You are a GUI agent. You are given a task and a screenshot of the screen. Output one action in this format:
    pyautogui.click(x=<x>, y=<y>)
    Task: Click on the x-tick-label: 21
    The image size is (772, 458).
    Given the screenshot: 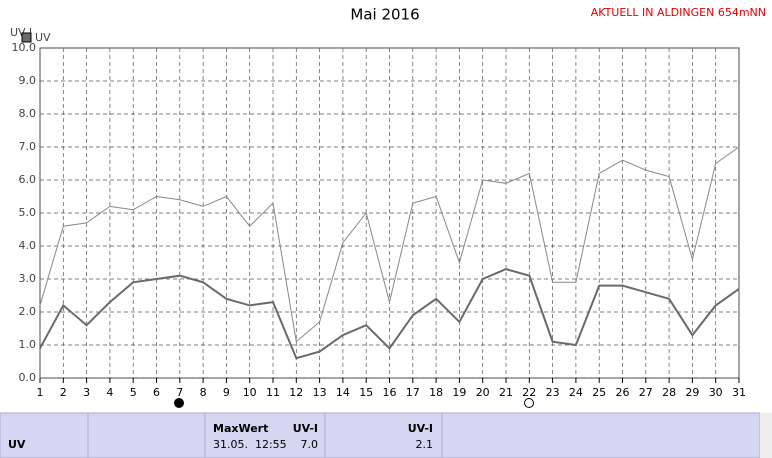 What is the action you would take?
    pyautogui.click(x=506, y=392)
    